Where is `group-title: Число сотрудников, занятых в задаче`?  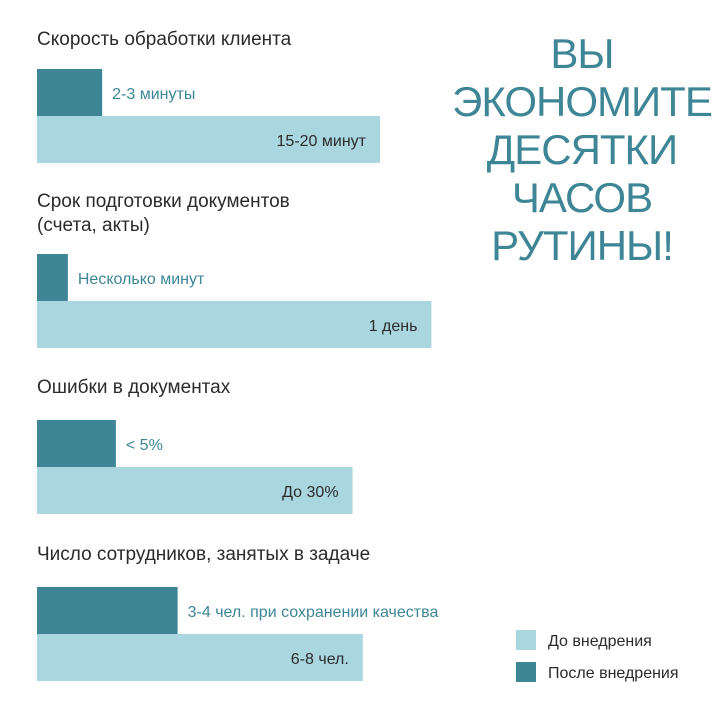 group-title: Число сотрудников, занятых в задаче is located at coordinates (203, 554).